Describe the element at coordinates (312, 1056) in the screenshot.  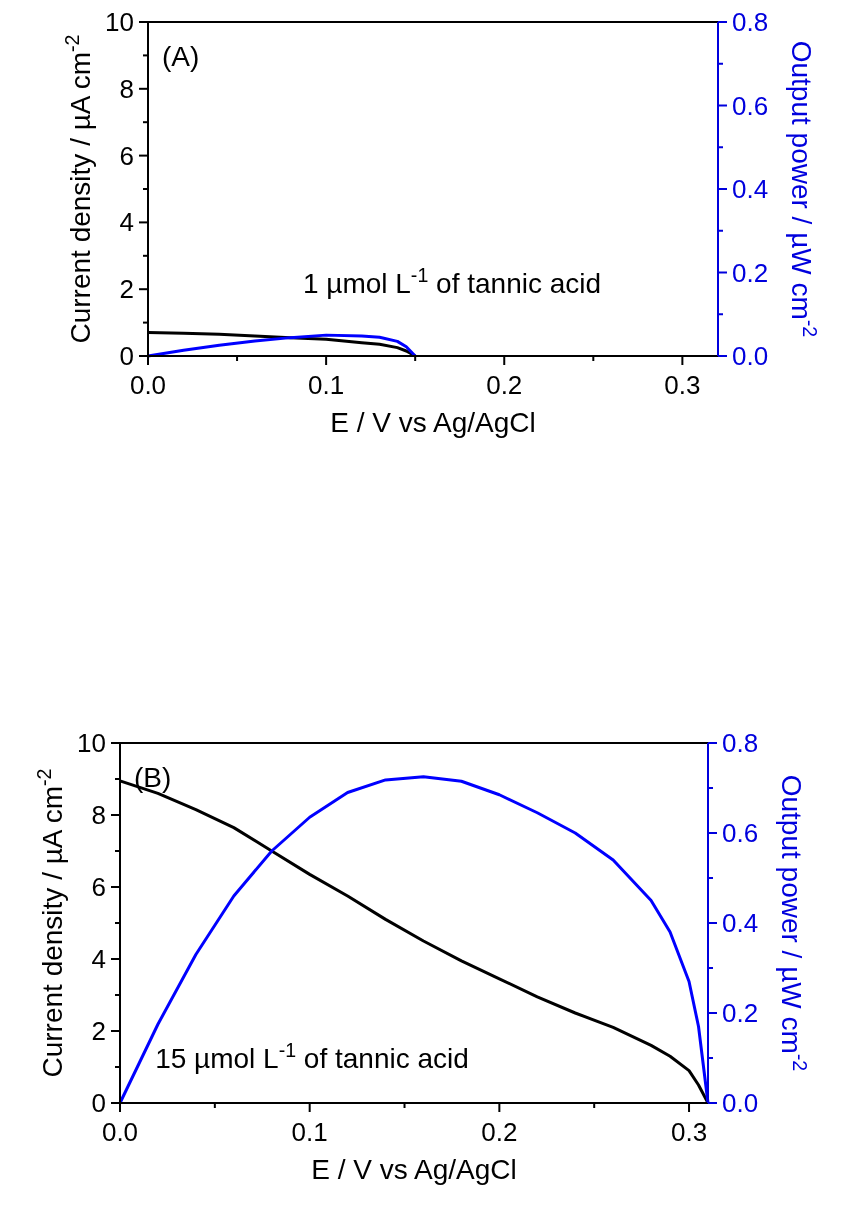
I see `annotation: 15 µmol L$^{-1}$ of tannic acid` at that location.